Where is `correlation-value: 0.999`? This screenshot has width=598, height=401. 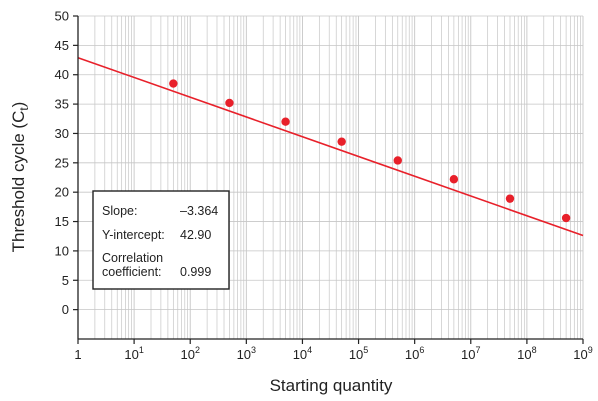 correlation-value: 0.999 is located at coordinates (195, 272).